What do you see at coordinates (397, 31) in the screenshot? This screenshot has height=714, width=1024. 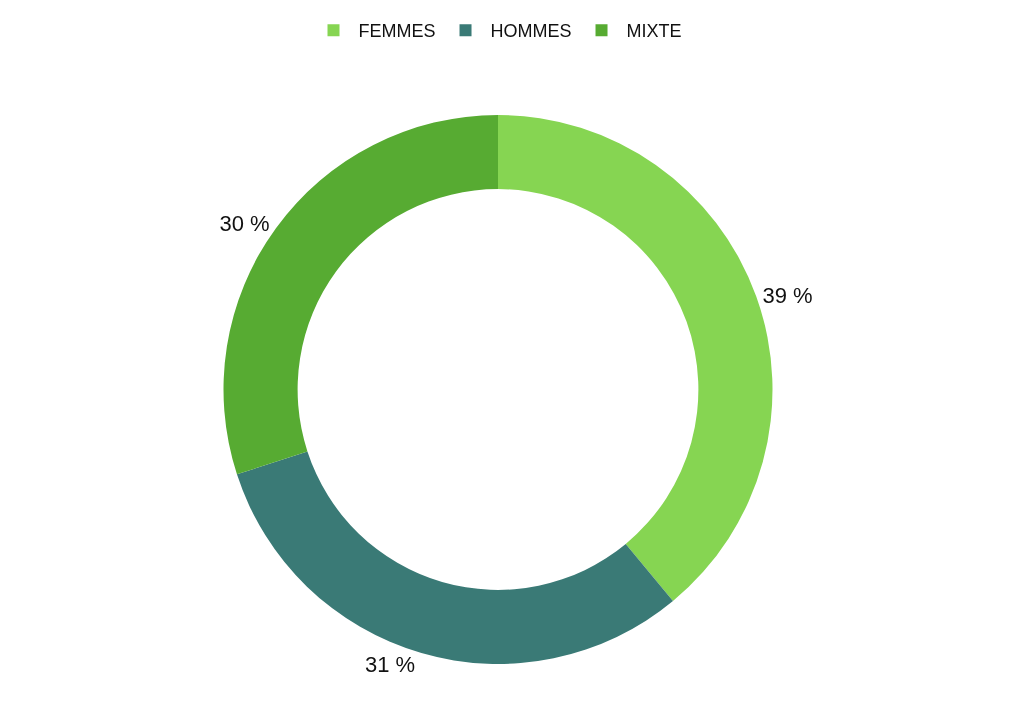 I see `legend-label: FEMMES` at bounding box center [397, 31].